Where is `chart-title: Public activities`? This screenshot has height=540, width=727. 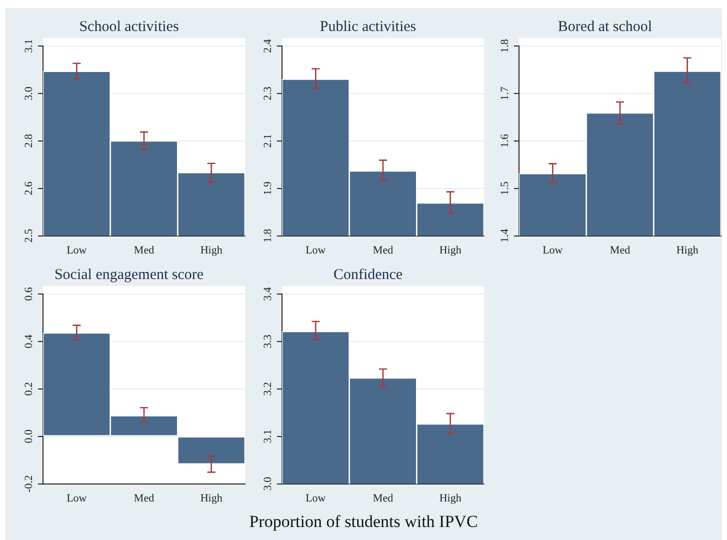
chart-title: Public activities is located at coordinates (368, 26).